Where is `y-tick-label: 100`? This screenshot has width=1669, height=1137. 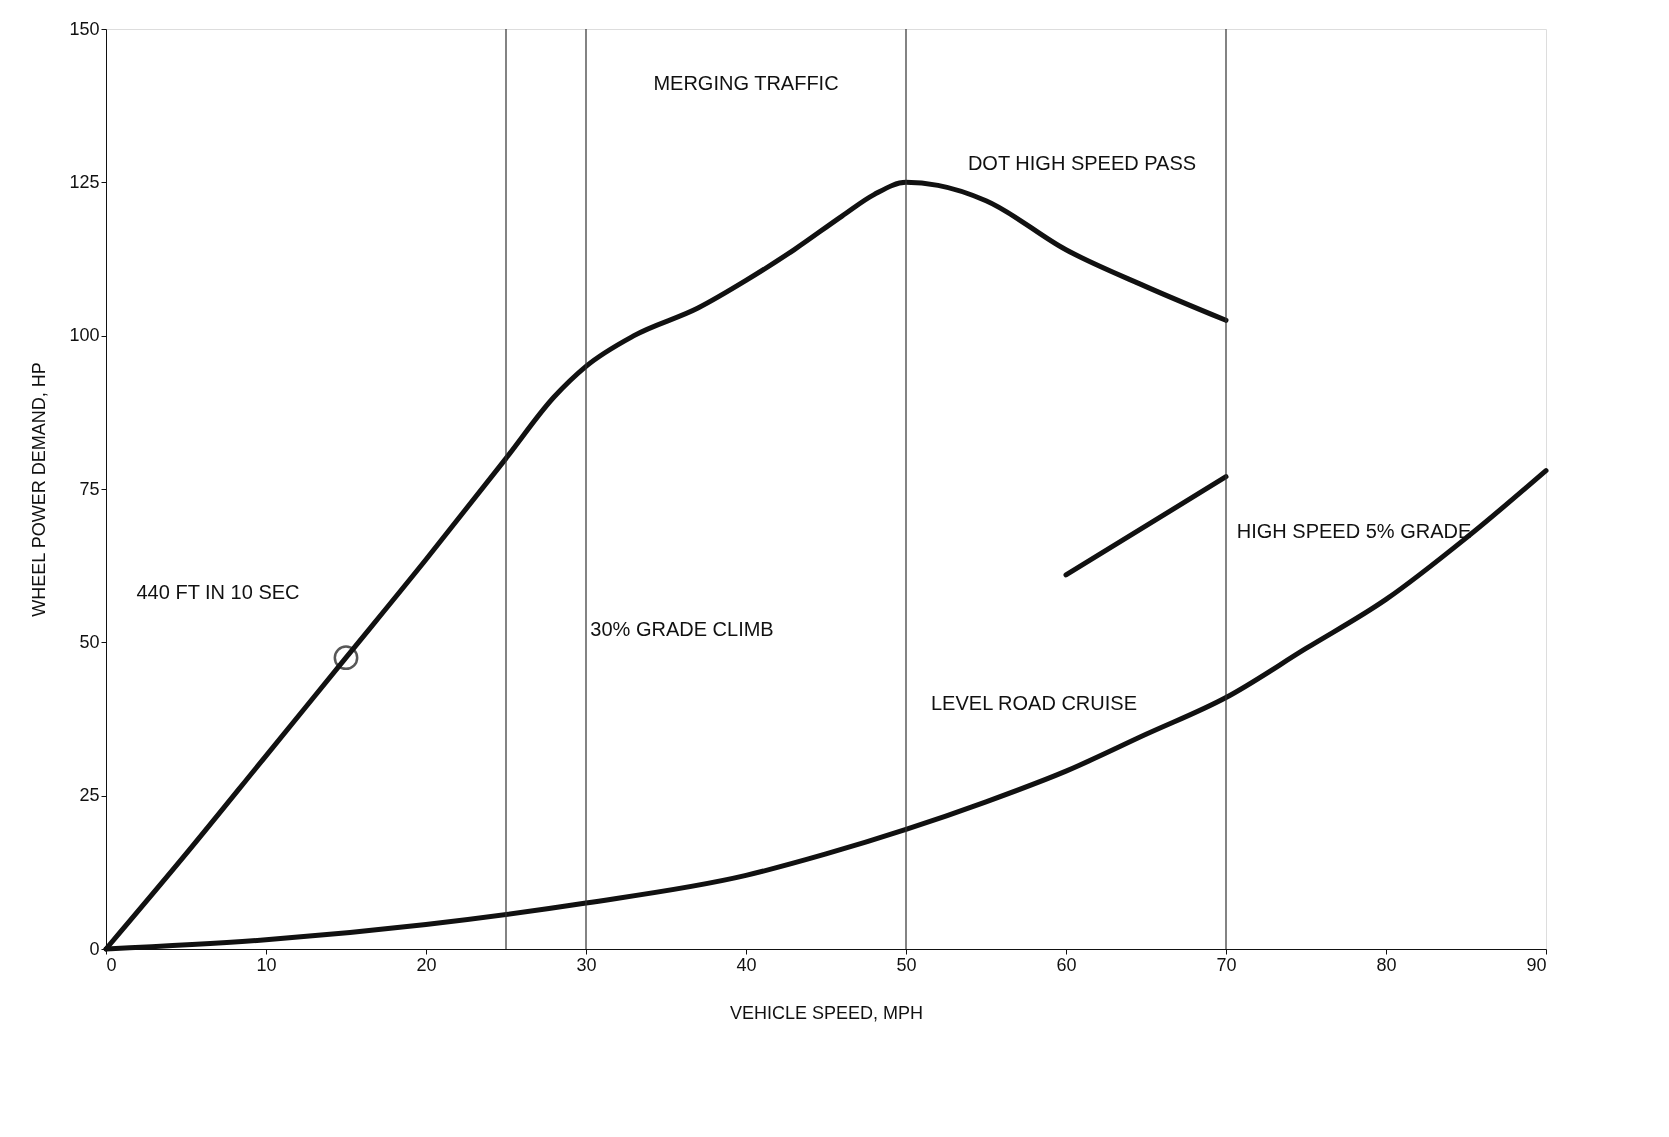
y-tick-label: 100 is located at coordinates (84, 335).